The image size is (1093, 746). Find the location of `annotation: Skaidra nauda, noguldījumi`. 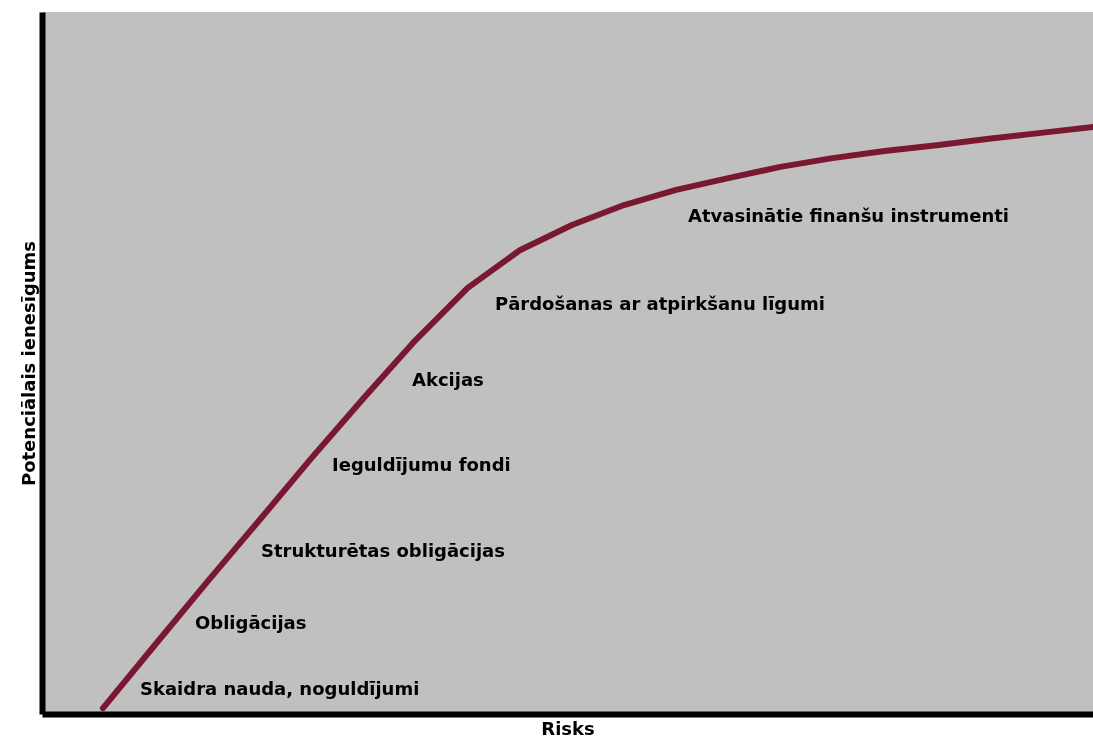

annotation: Skaidra nauda, noguldījumi is located at coordinates (280, 688).